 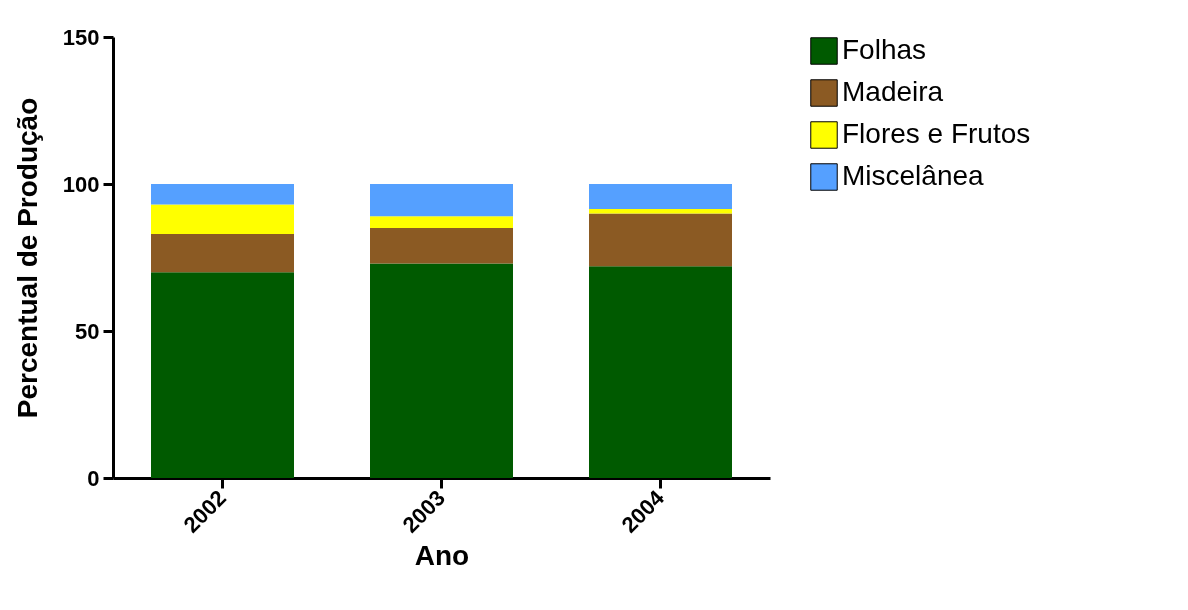 I want to click on legend-label: Miscelânea, so click(x=913, y=175).